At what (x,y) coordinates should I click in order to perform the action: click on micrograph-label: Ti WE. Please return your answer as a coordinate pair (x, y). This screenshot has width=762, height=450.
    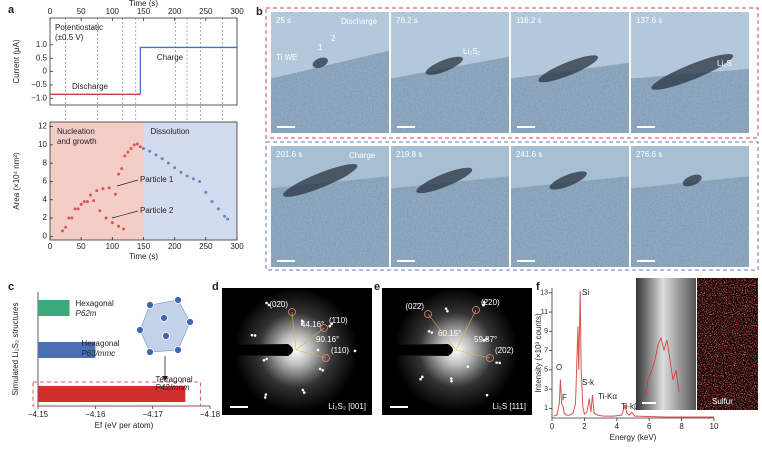
    Looking at the image, I should click on (286, 57).